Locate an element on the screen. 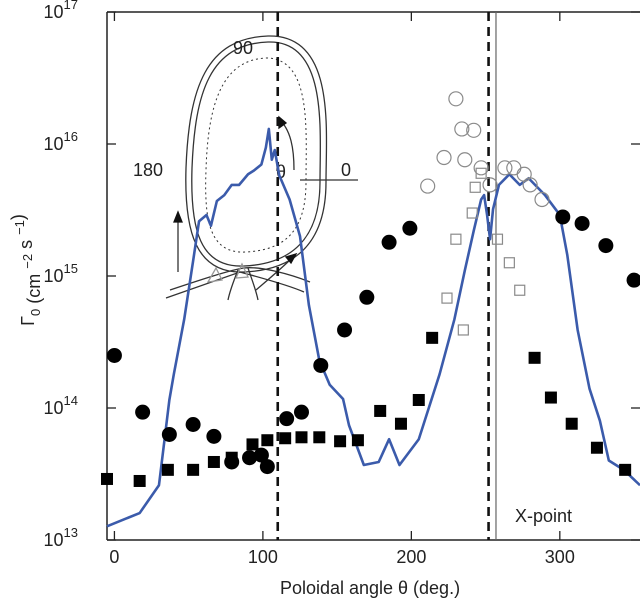  y-tick-exponent: 14 is located at coordinates (71, 400).